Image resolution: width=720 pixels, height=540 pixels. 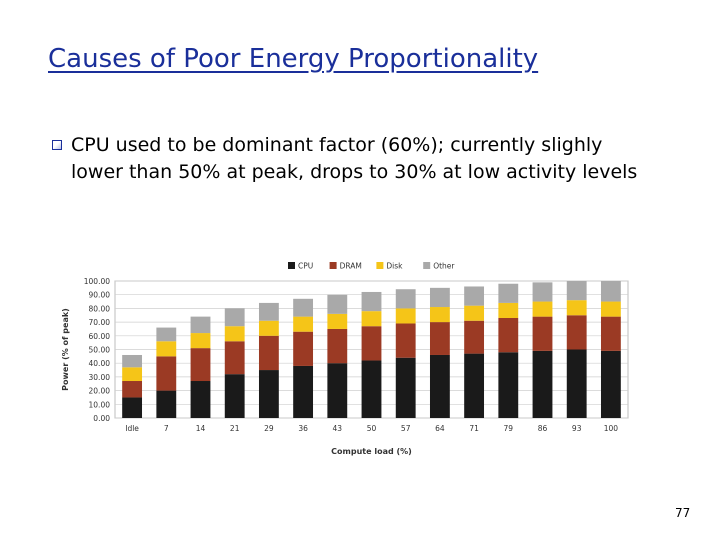 What do you see at coordinates (100, 404) in the screenshot?
I see `y-tick-label: 10.00` at bounding box center [100, 404].